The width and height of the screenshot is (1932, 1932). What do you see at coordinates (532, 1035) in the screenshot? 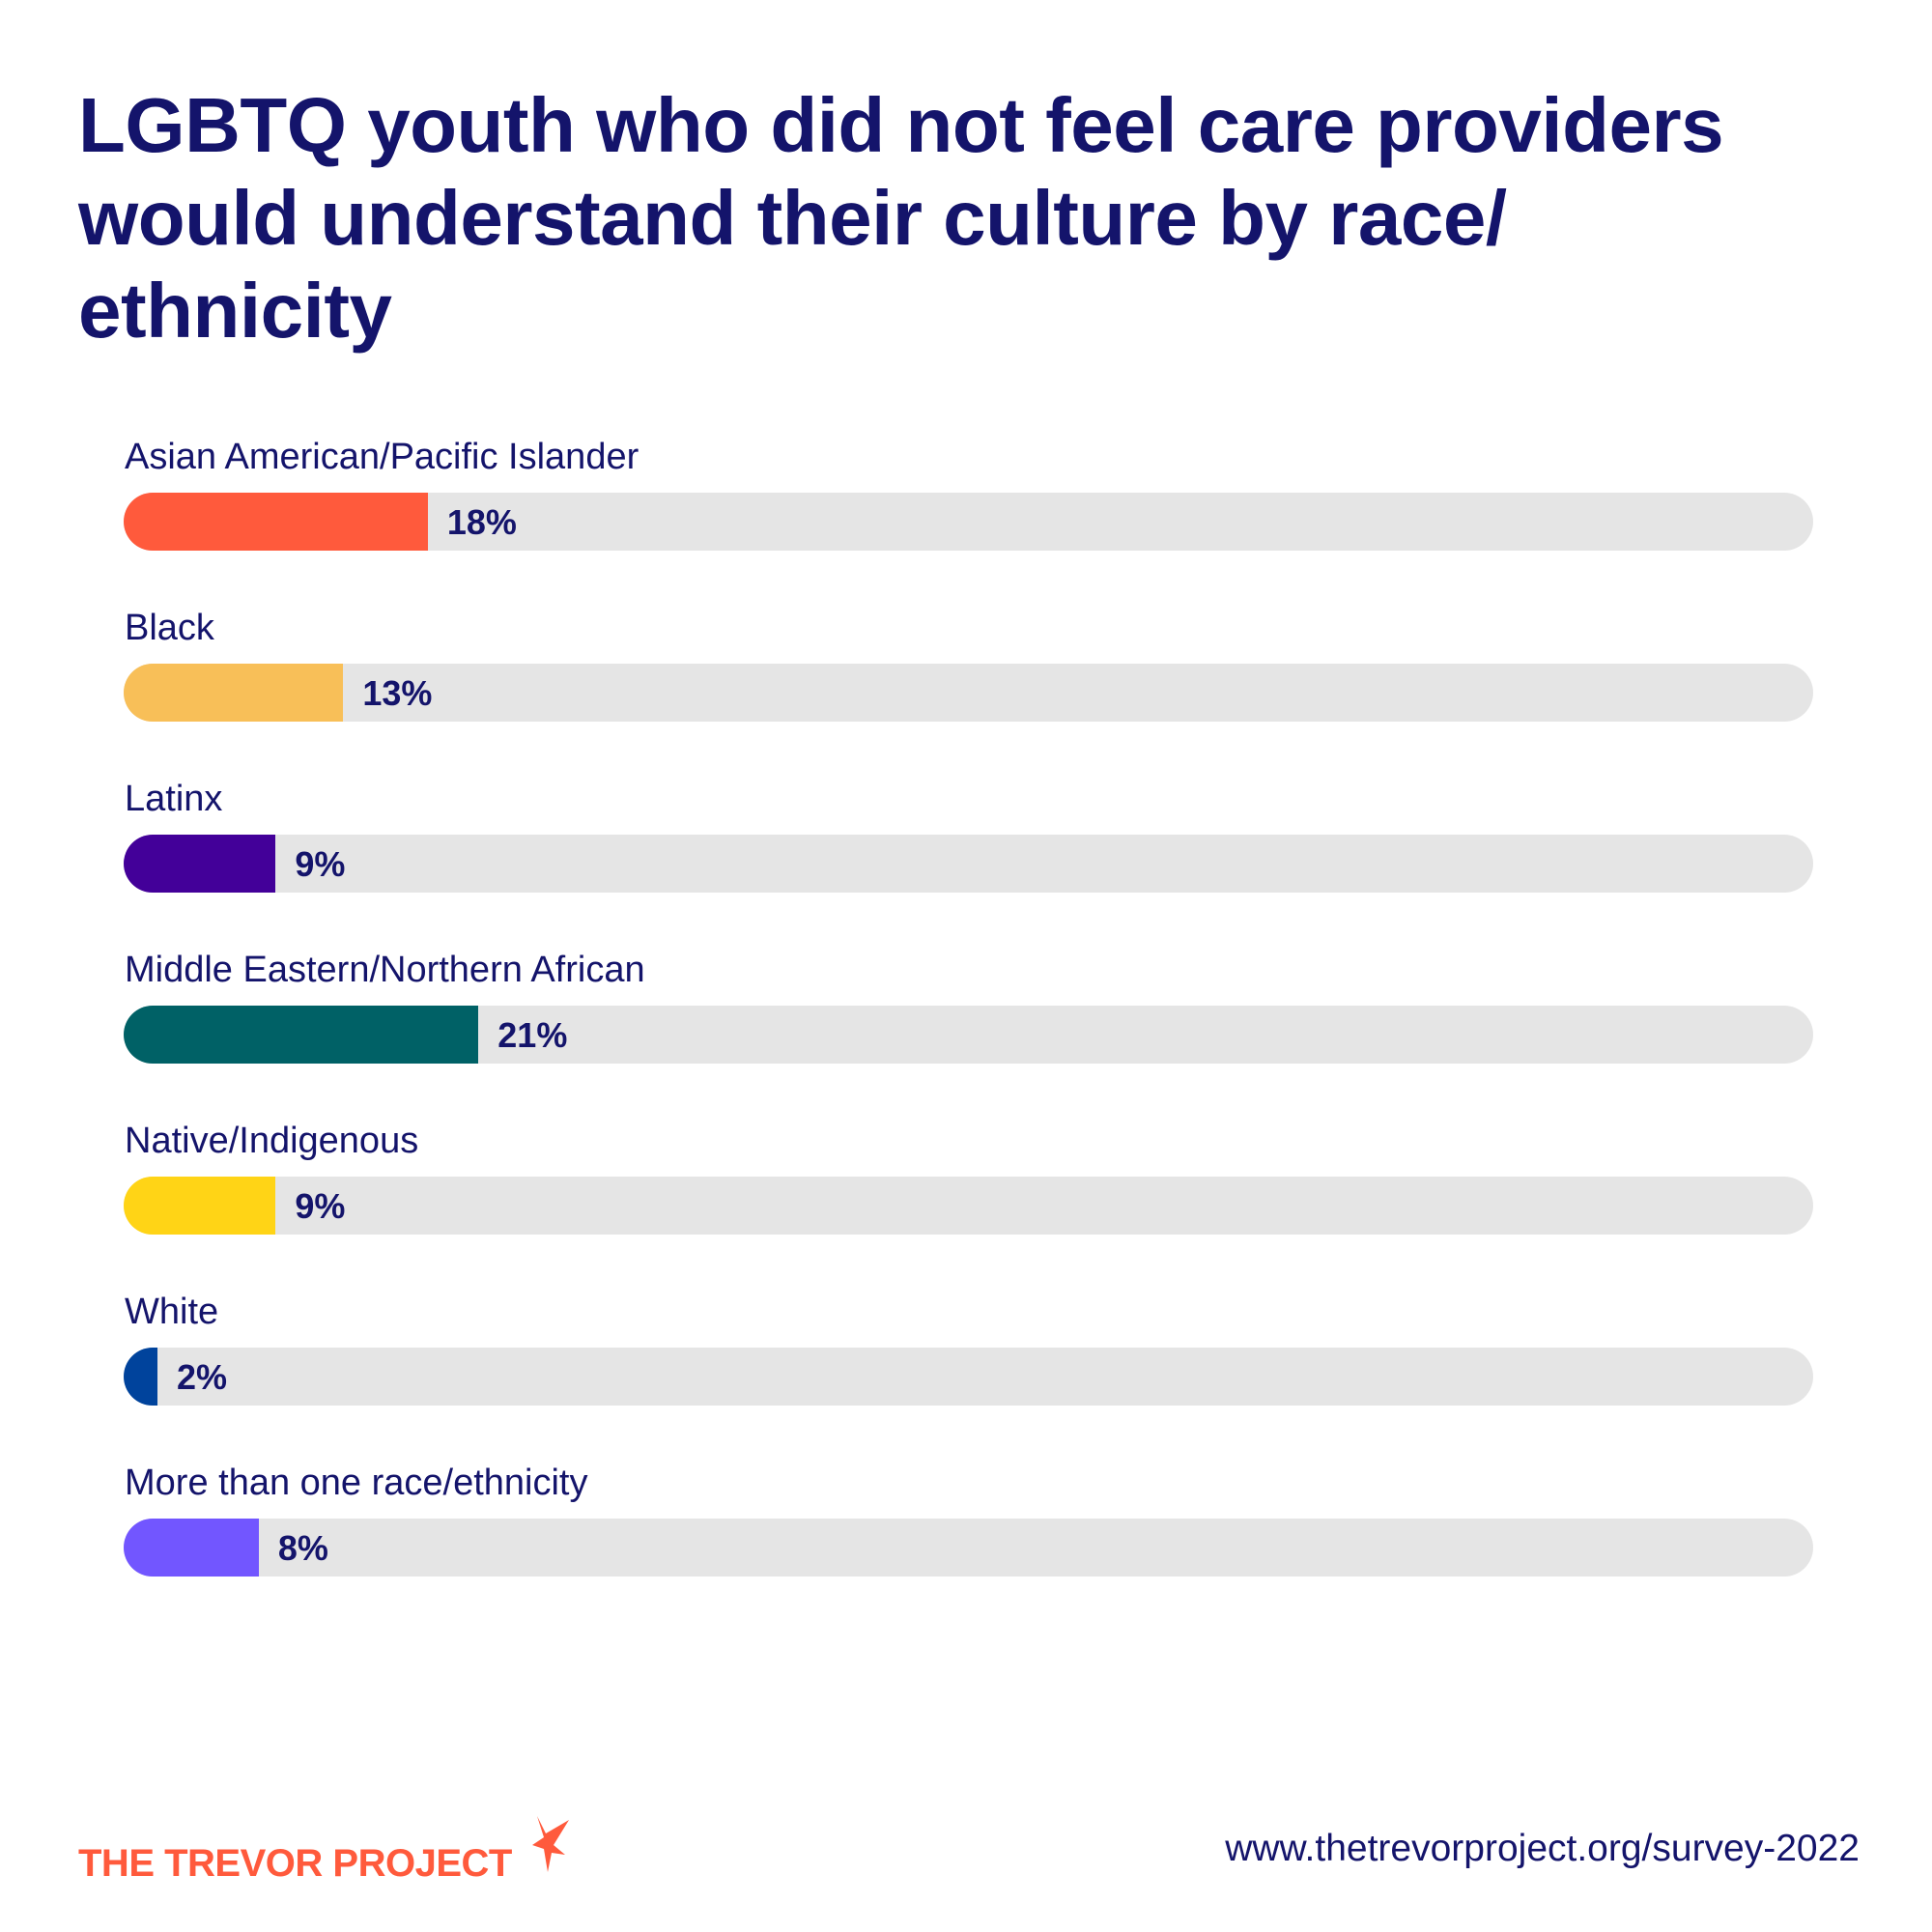
I see `value-label: 21%` at bounding box center [532, 1035].